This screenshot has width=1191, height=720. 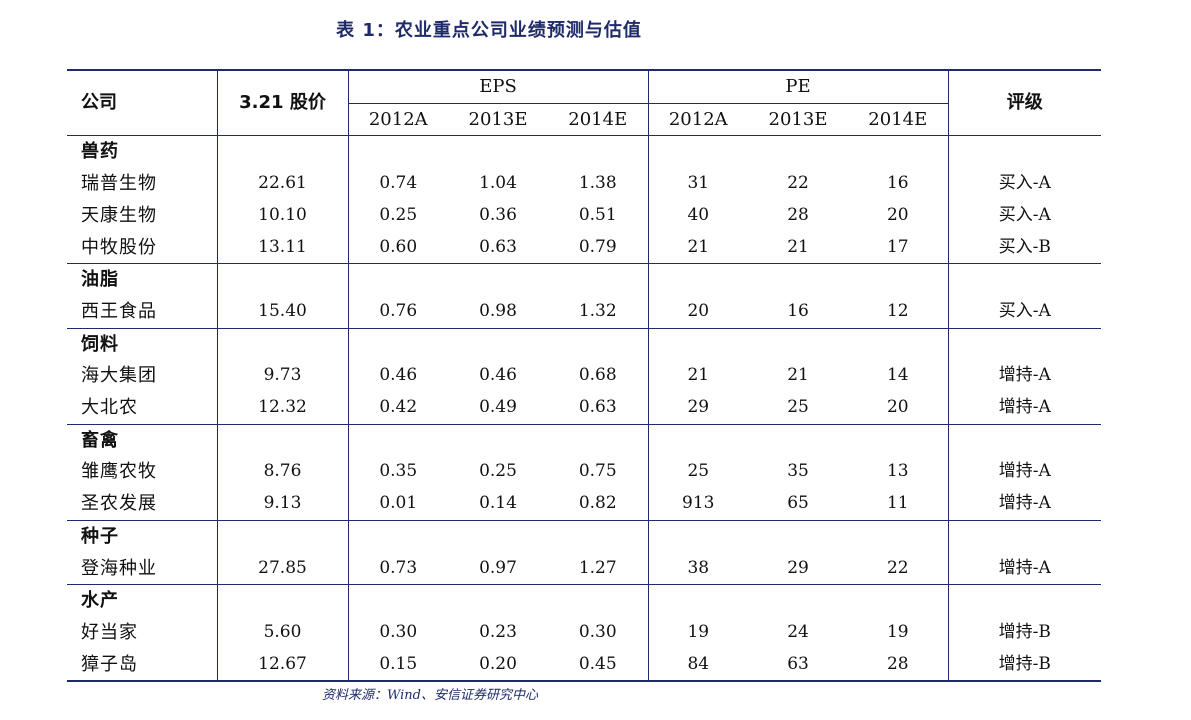 What do you see at coordinates (597, 503) in the screenshot?
I see `eps-cell: 0.82` at bounding box center [597, 503].